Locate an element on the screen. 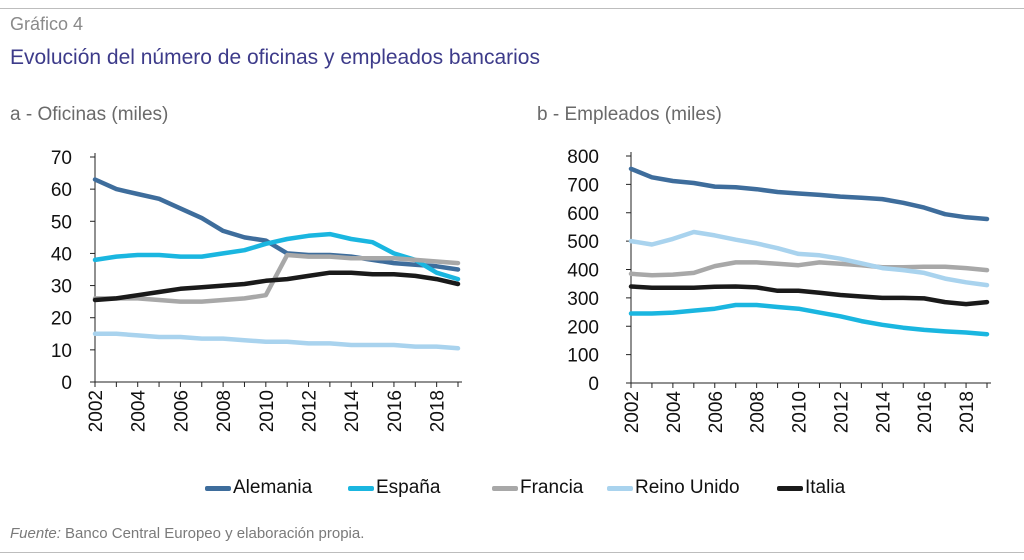 This screenshot has width=1024, height=560. panel-b-title: b - Empleados (miles) is located at coordinates (629, 114).